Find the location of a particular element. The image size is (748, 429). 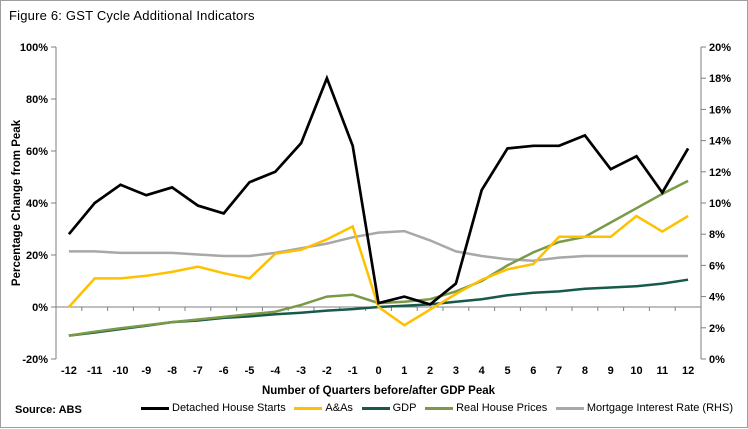

x-axis-title: Number of Quarters before/after GDP Peak is located at coordinates (378, 391).